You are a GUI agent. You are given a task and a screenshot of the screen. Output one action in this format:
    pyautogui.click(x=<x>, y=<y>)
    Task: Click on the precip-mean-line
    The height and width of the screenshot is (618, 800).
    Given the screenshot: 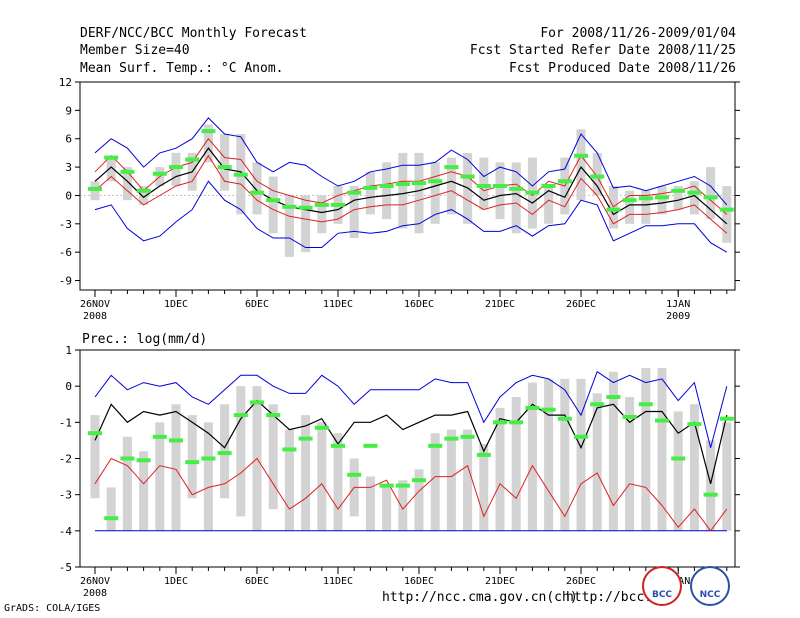 What is the action you would take?
    pyautogui.click(x=411, y=441)
    